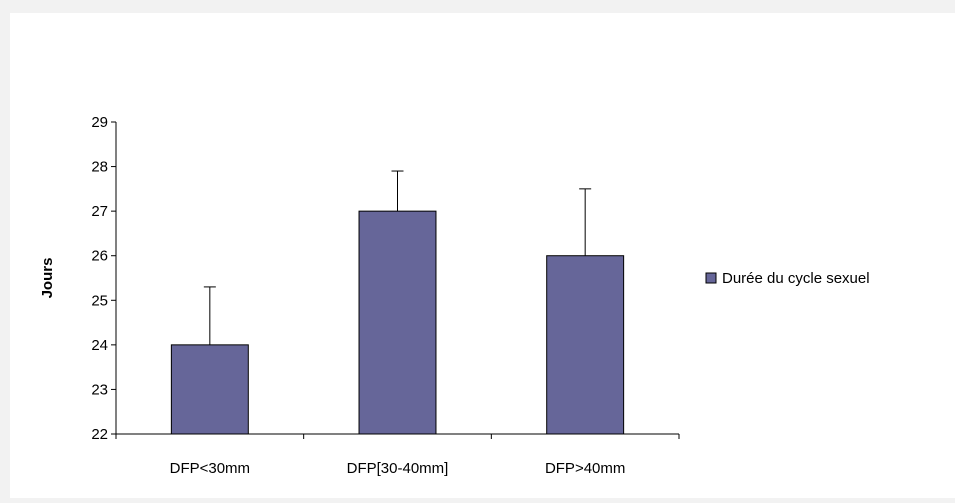 This screenshot has height=503, width=955. I want to click on y-tick-label: 26, so click(99, 256).